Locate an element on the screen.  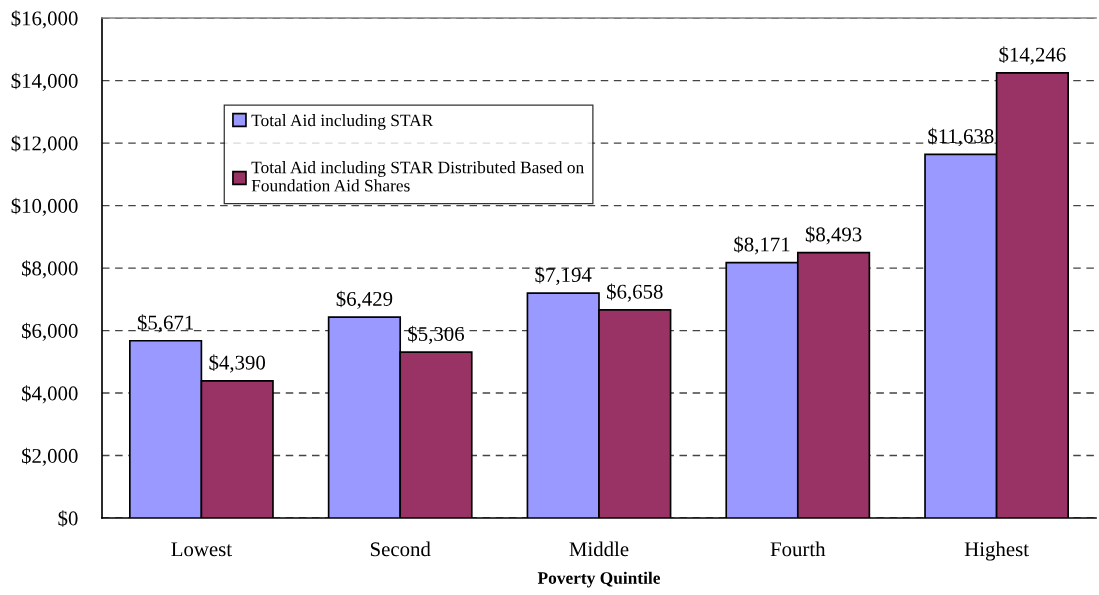
y-tick-label: $14,000 is located at coordinates (44, 81).